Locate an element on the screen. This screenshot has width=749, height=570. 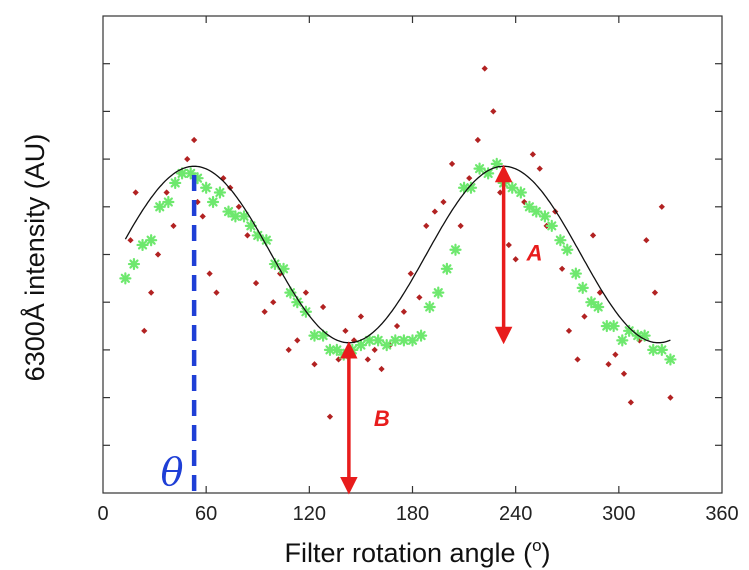
x-tick-labels: 0 60 120 180 240 300 360 is located at coordinates (417, 514).